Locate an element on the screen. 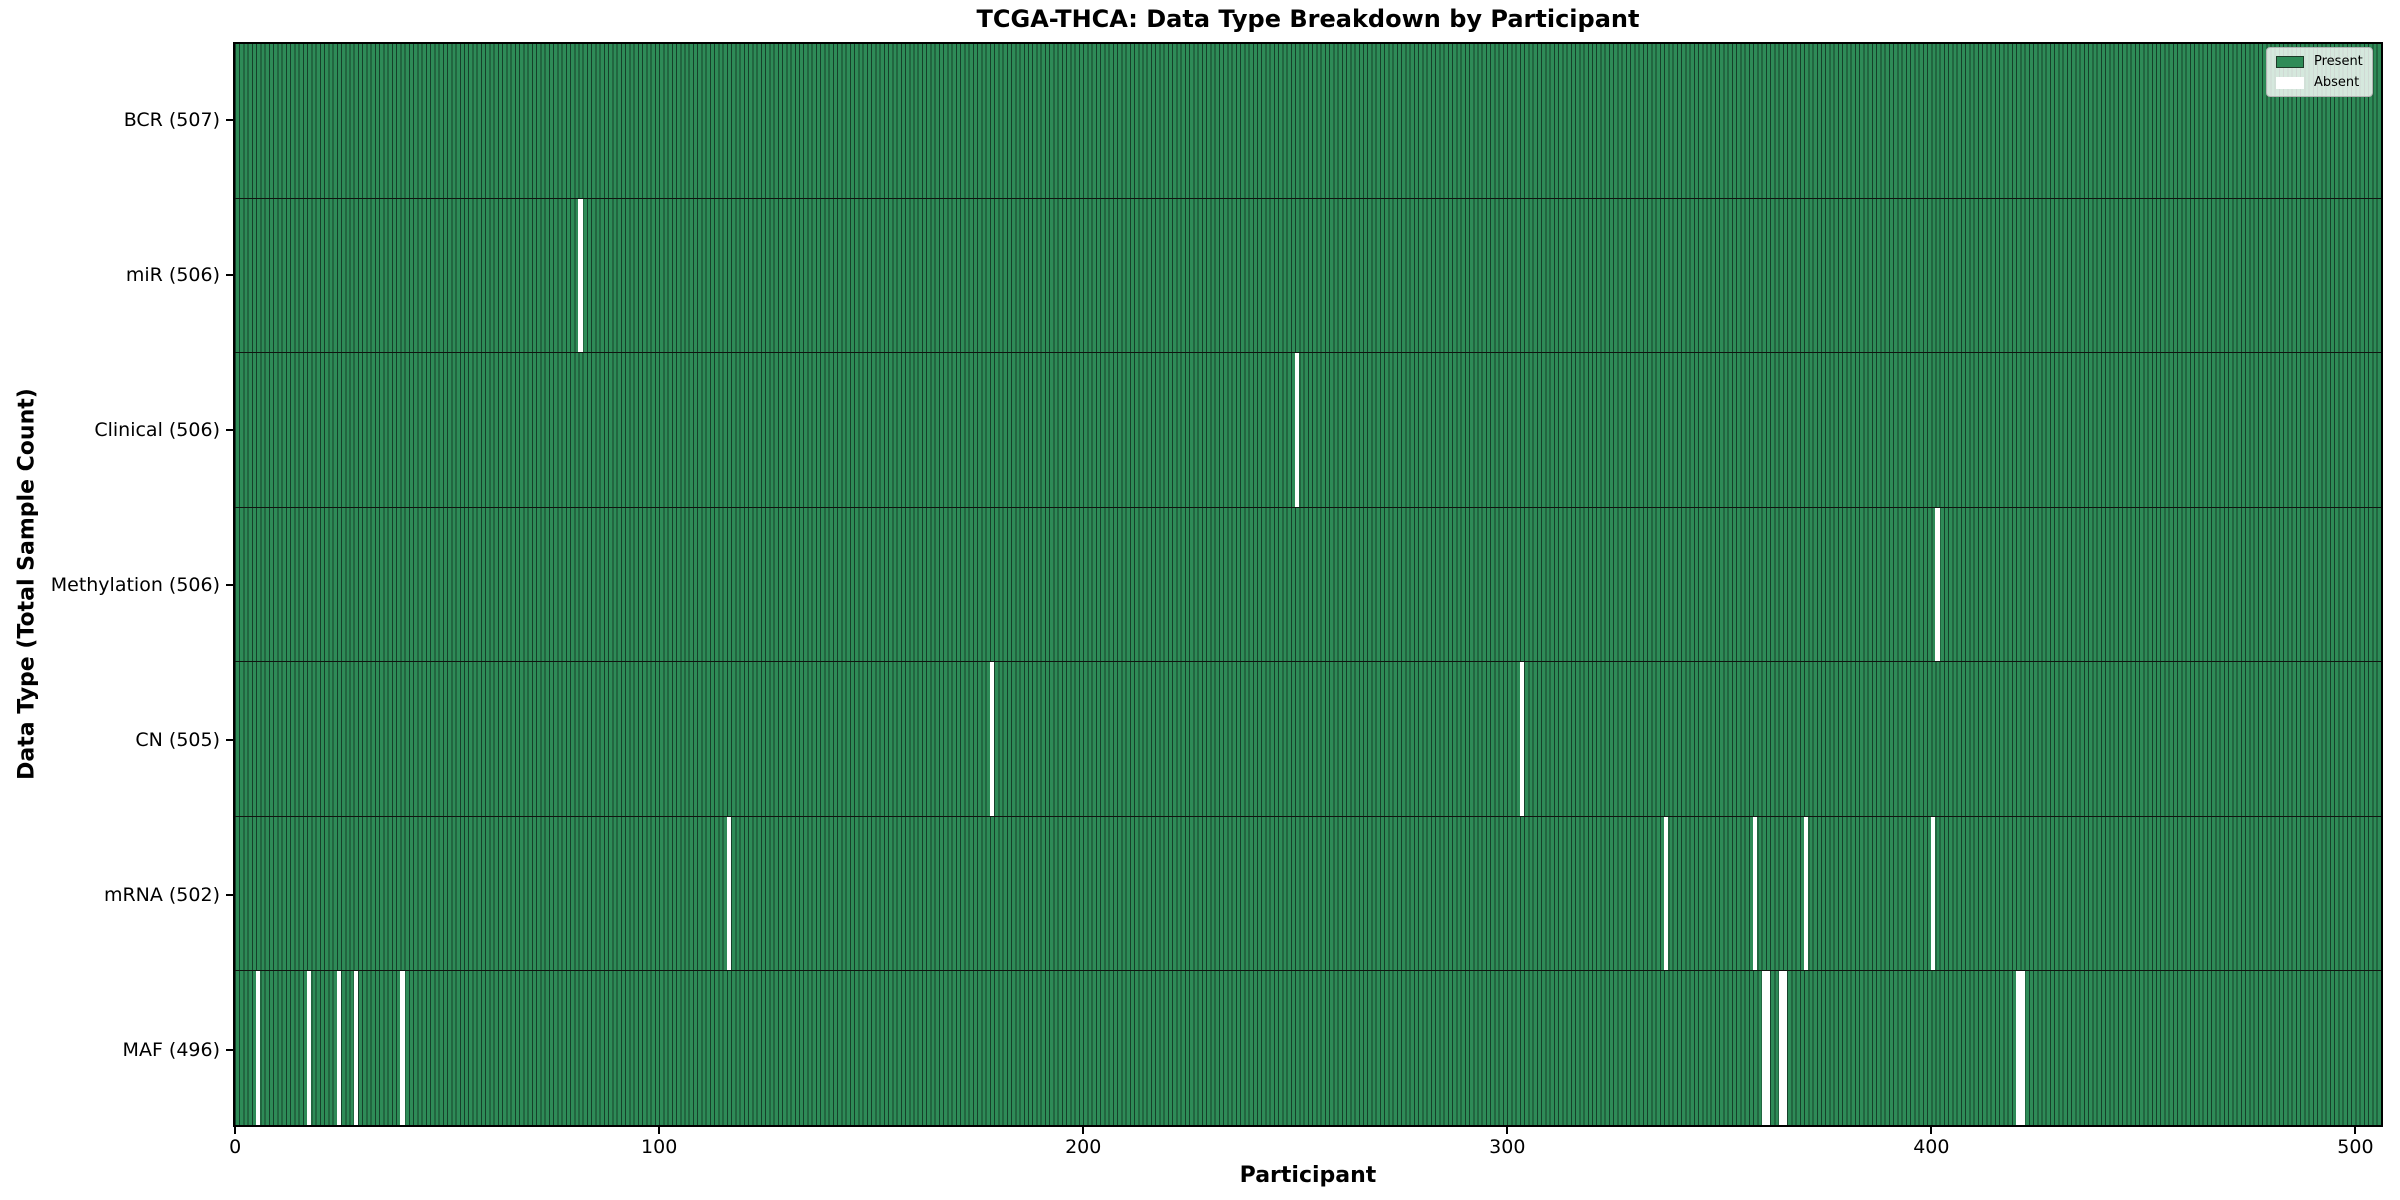 Image resolution: width=2400 pixels, height=1200 pixels. y-tick-label: miR (506) is located at coordinates (172, 274).